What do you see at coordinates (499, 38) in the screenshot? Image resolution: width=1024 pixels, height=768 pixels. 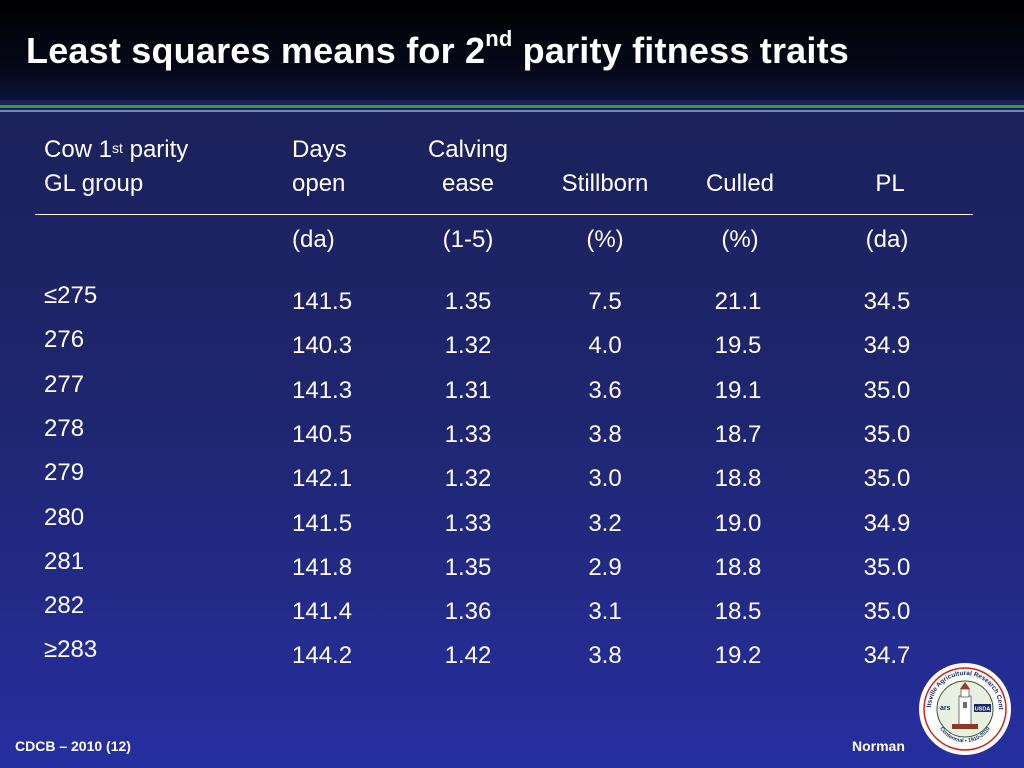 I see `title-superscript: nd` at bounding box center [499, 38].